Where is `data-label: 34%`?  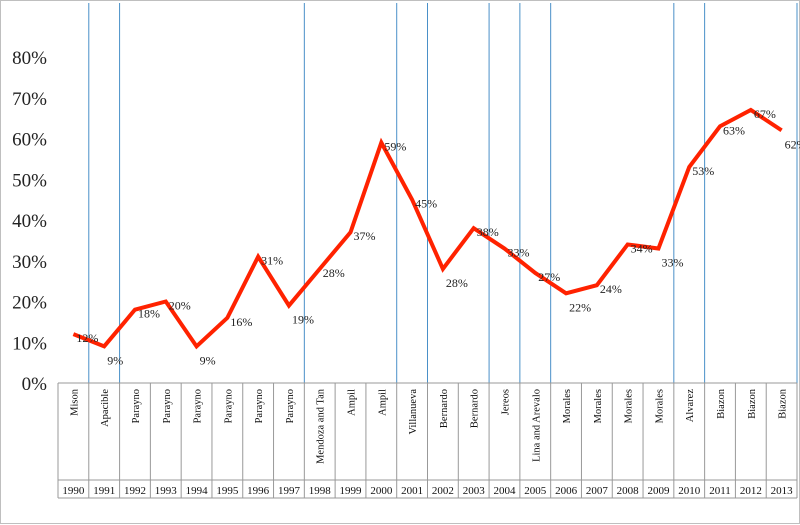 data-label: 34% is located at coordinates (642, 248).